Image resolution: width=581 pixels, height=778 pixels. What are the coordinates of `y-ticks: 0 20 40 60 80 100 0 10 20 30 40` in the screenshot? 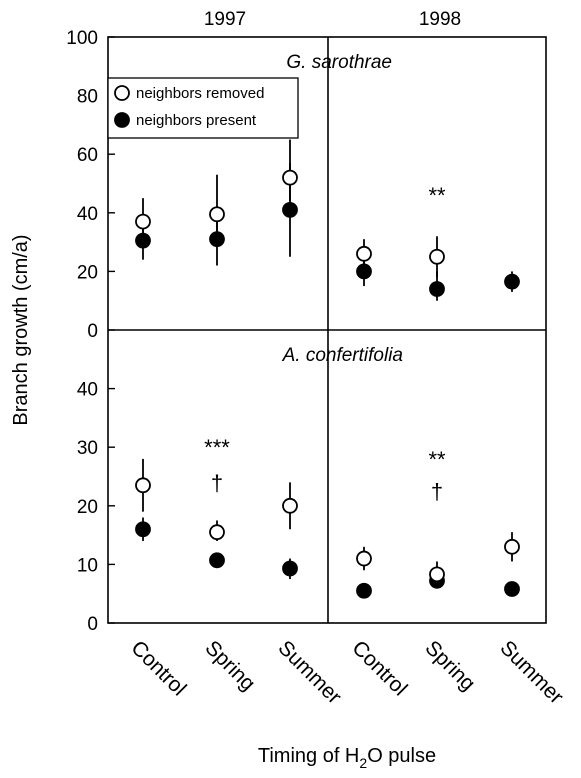 It's located at (90, 331).